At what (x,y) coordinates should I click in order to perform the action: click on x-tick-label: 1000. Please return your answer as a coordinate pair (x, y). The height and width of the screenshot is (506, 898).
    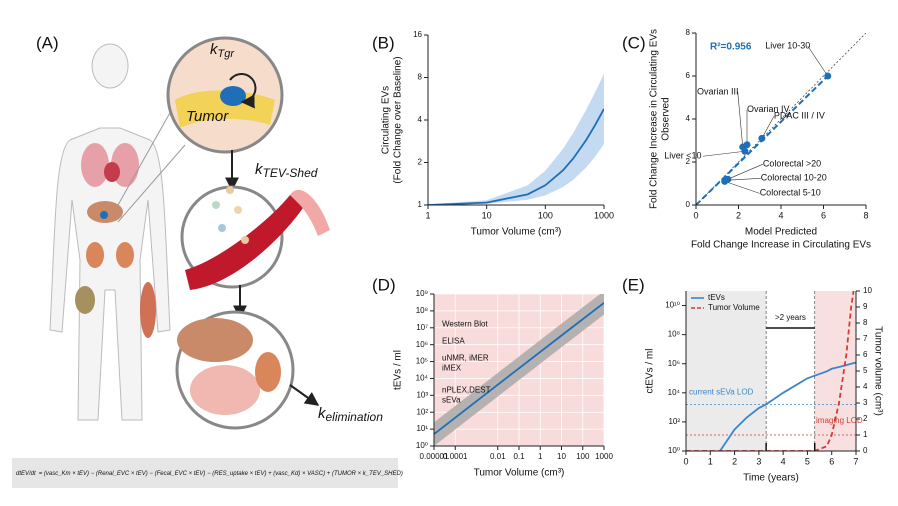
    Looking at the image, I should click on (604, 456).